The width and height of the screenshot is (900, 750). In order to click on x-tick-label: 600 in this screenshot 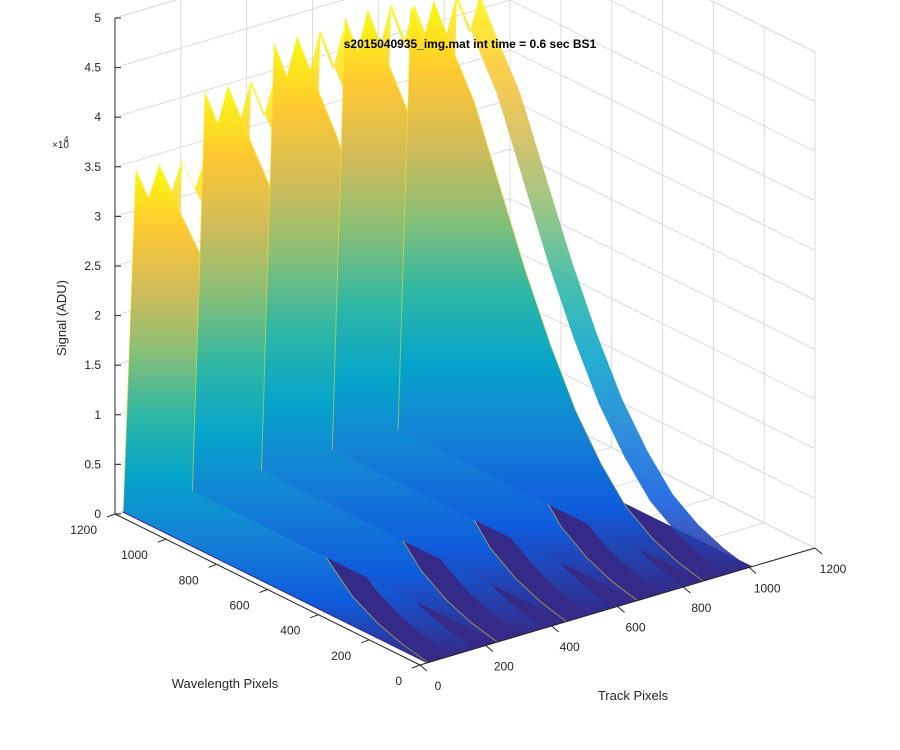, I will do `click(635, 628)`.